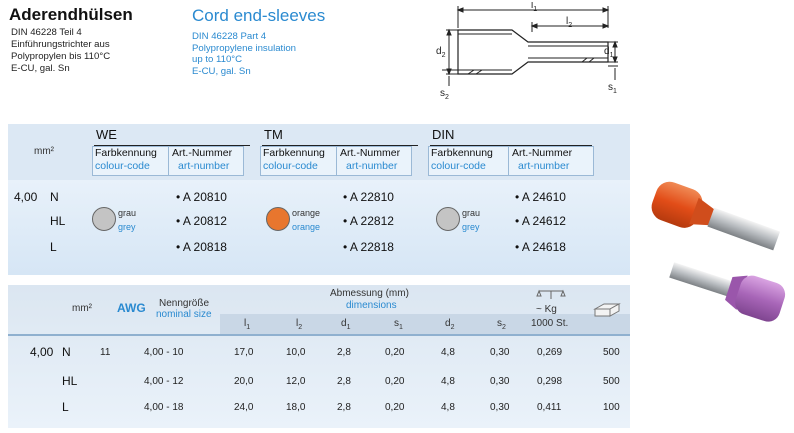 The image size is (794, 433). I want to click on l2-value: 18,0, so click(296, 407).